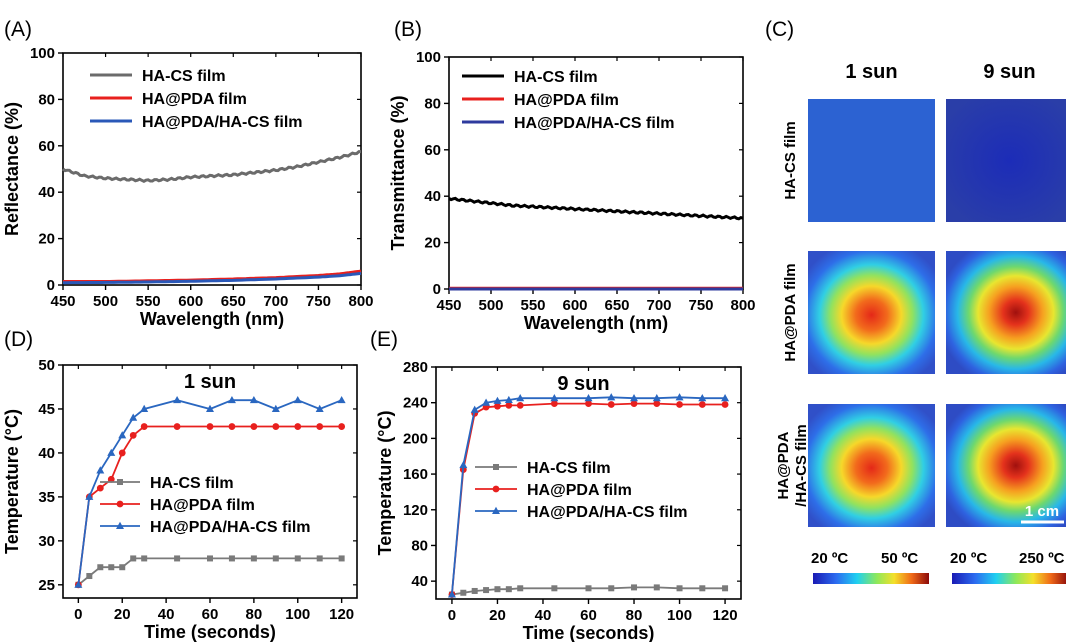 The width and height of the screenshot is (1066, 642). Describe the element at coordinates (583, 384) in the screenshot. I see `chart-title: 9 sun` at that location.